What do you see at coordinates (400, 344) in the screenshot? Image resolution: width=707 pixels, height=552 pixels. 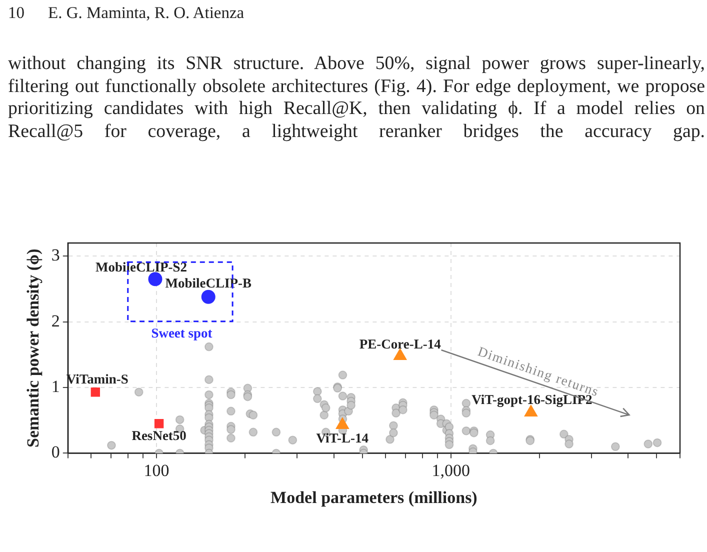 I see `series-label: PE-Core-L-14` at bounding box center [400, 344].